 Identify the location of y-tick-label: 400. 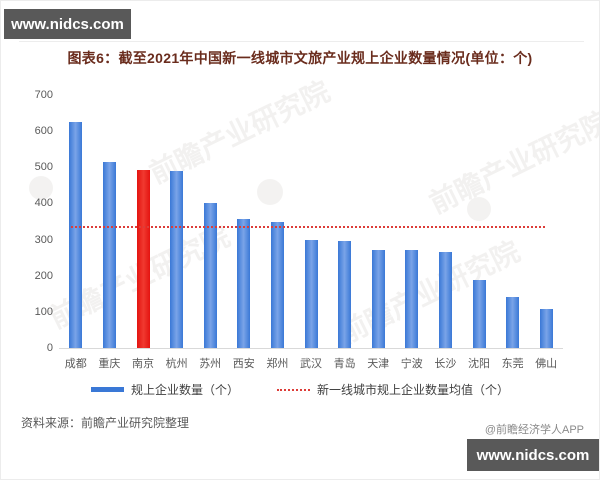
(43, 203).